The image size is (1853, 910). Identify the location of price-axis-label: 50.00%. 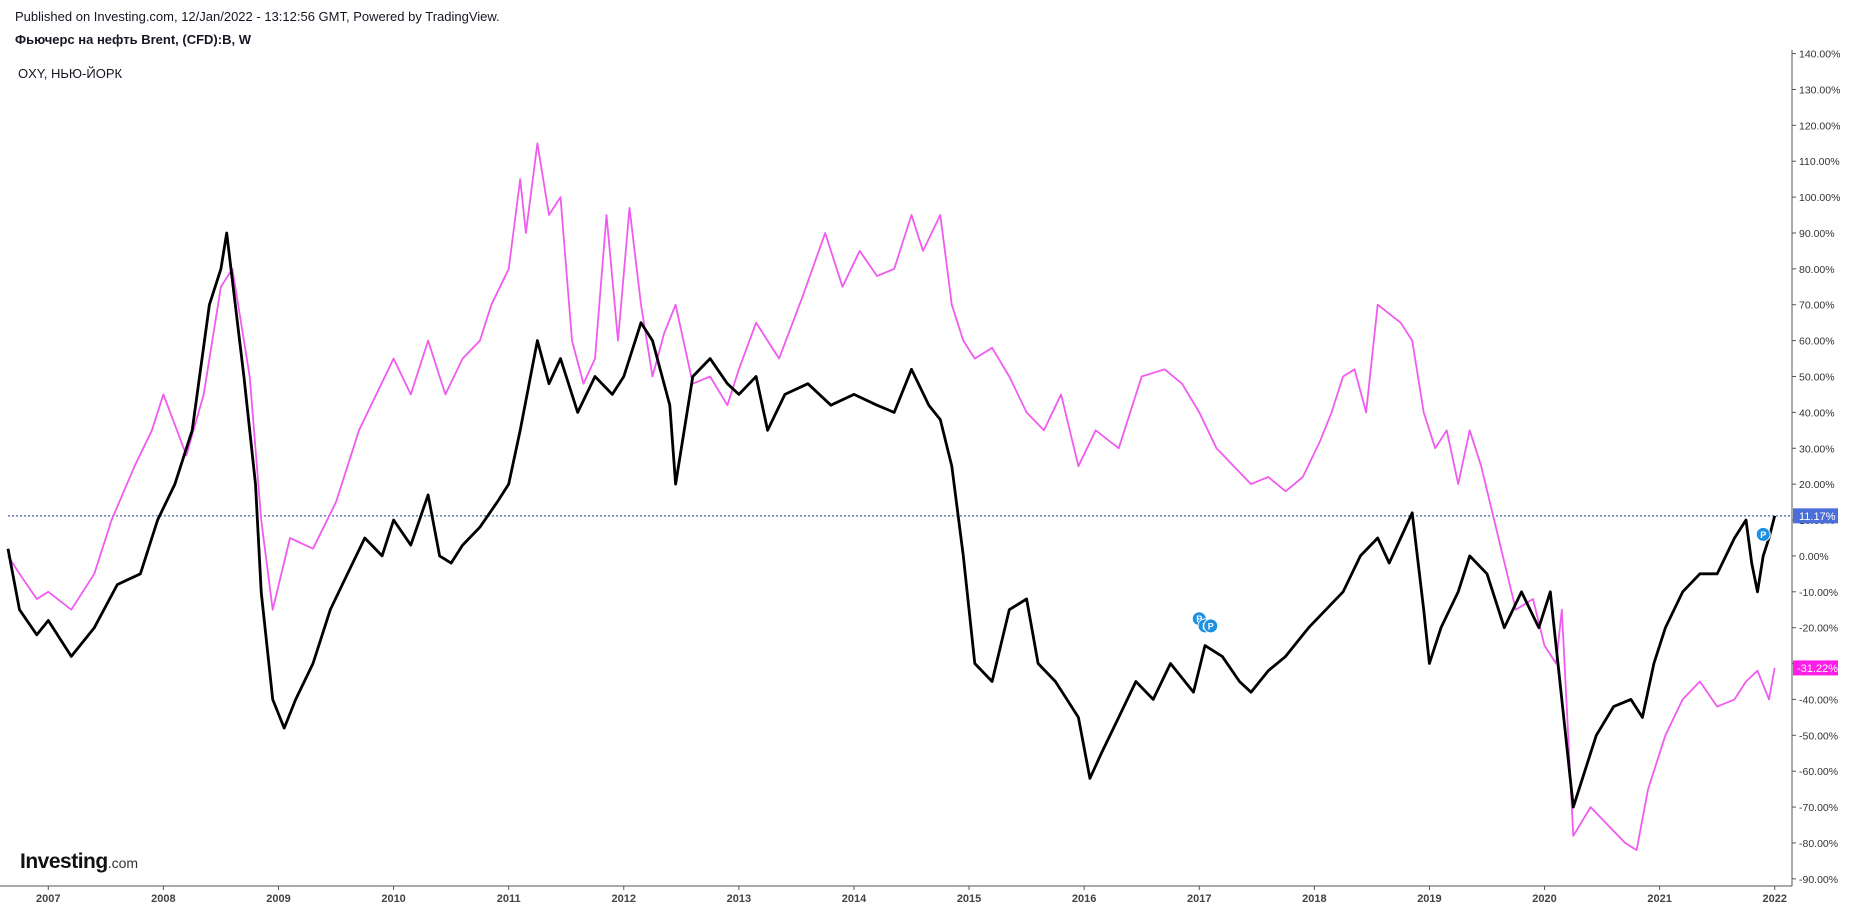
(1817, 378).